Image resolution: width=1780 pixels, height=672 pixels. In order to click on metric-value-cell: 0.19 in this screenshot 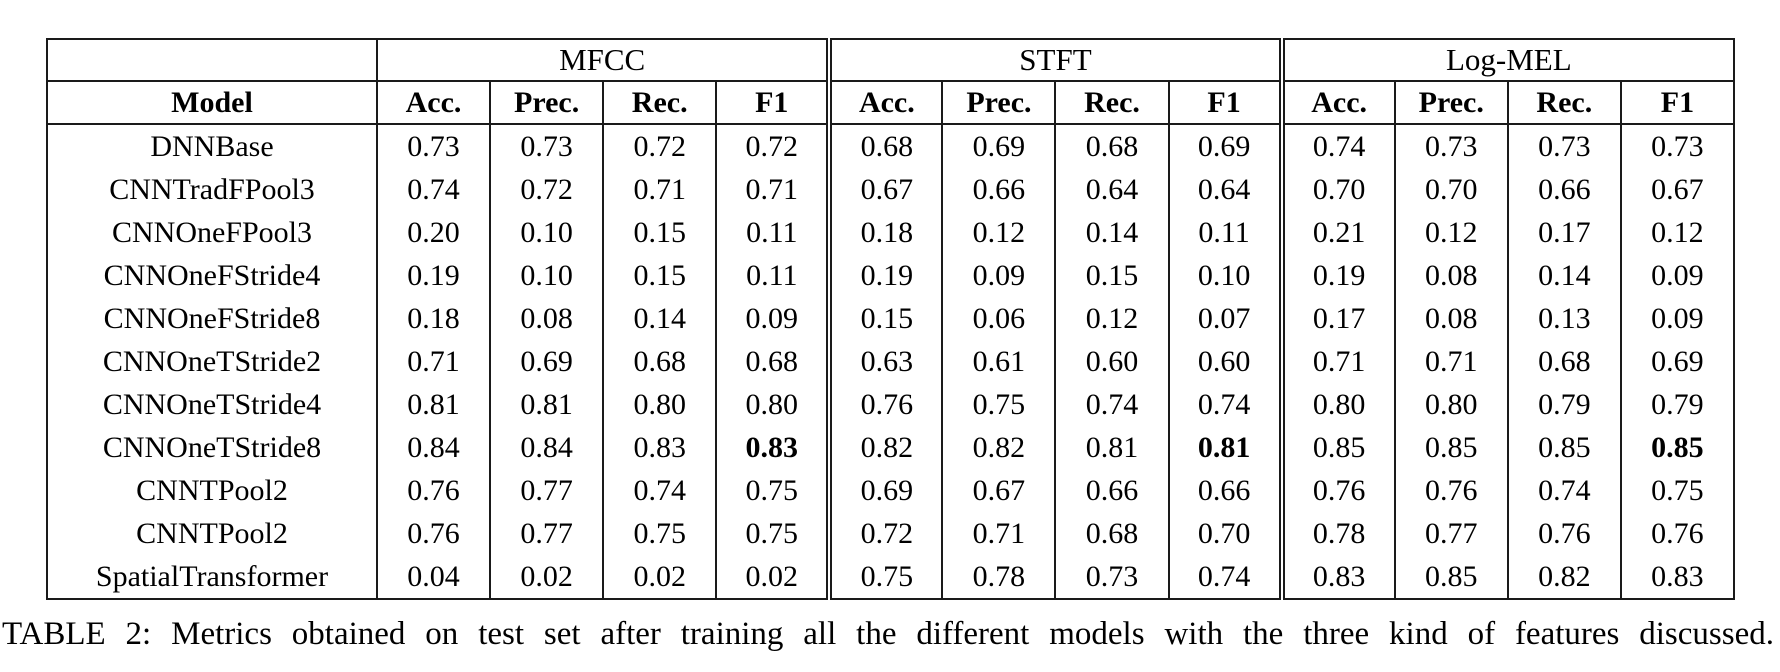, I will do `click(1337, 275)`.